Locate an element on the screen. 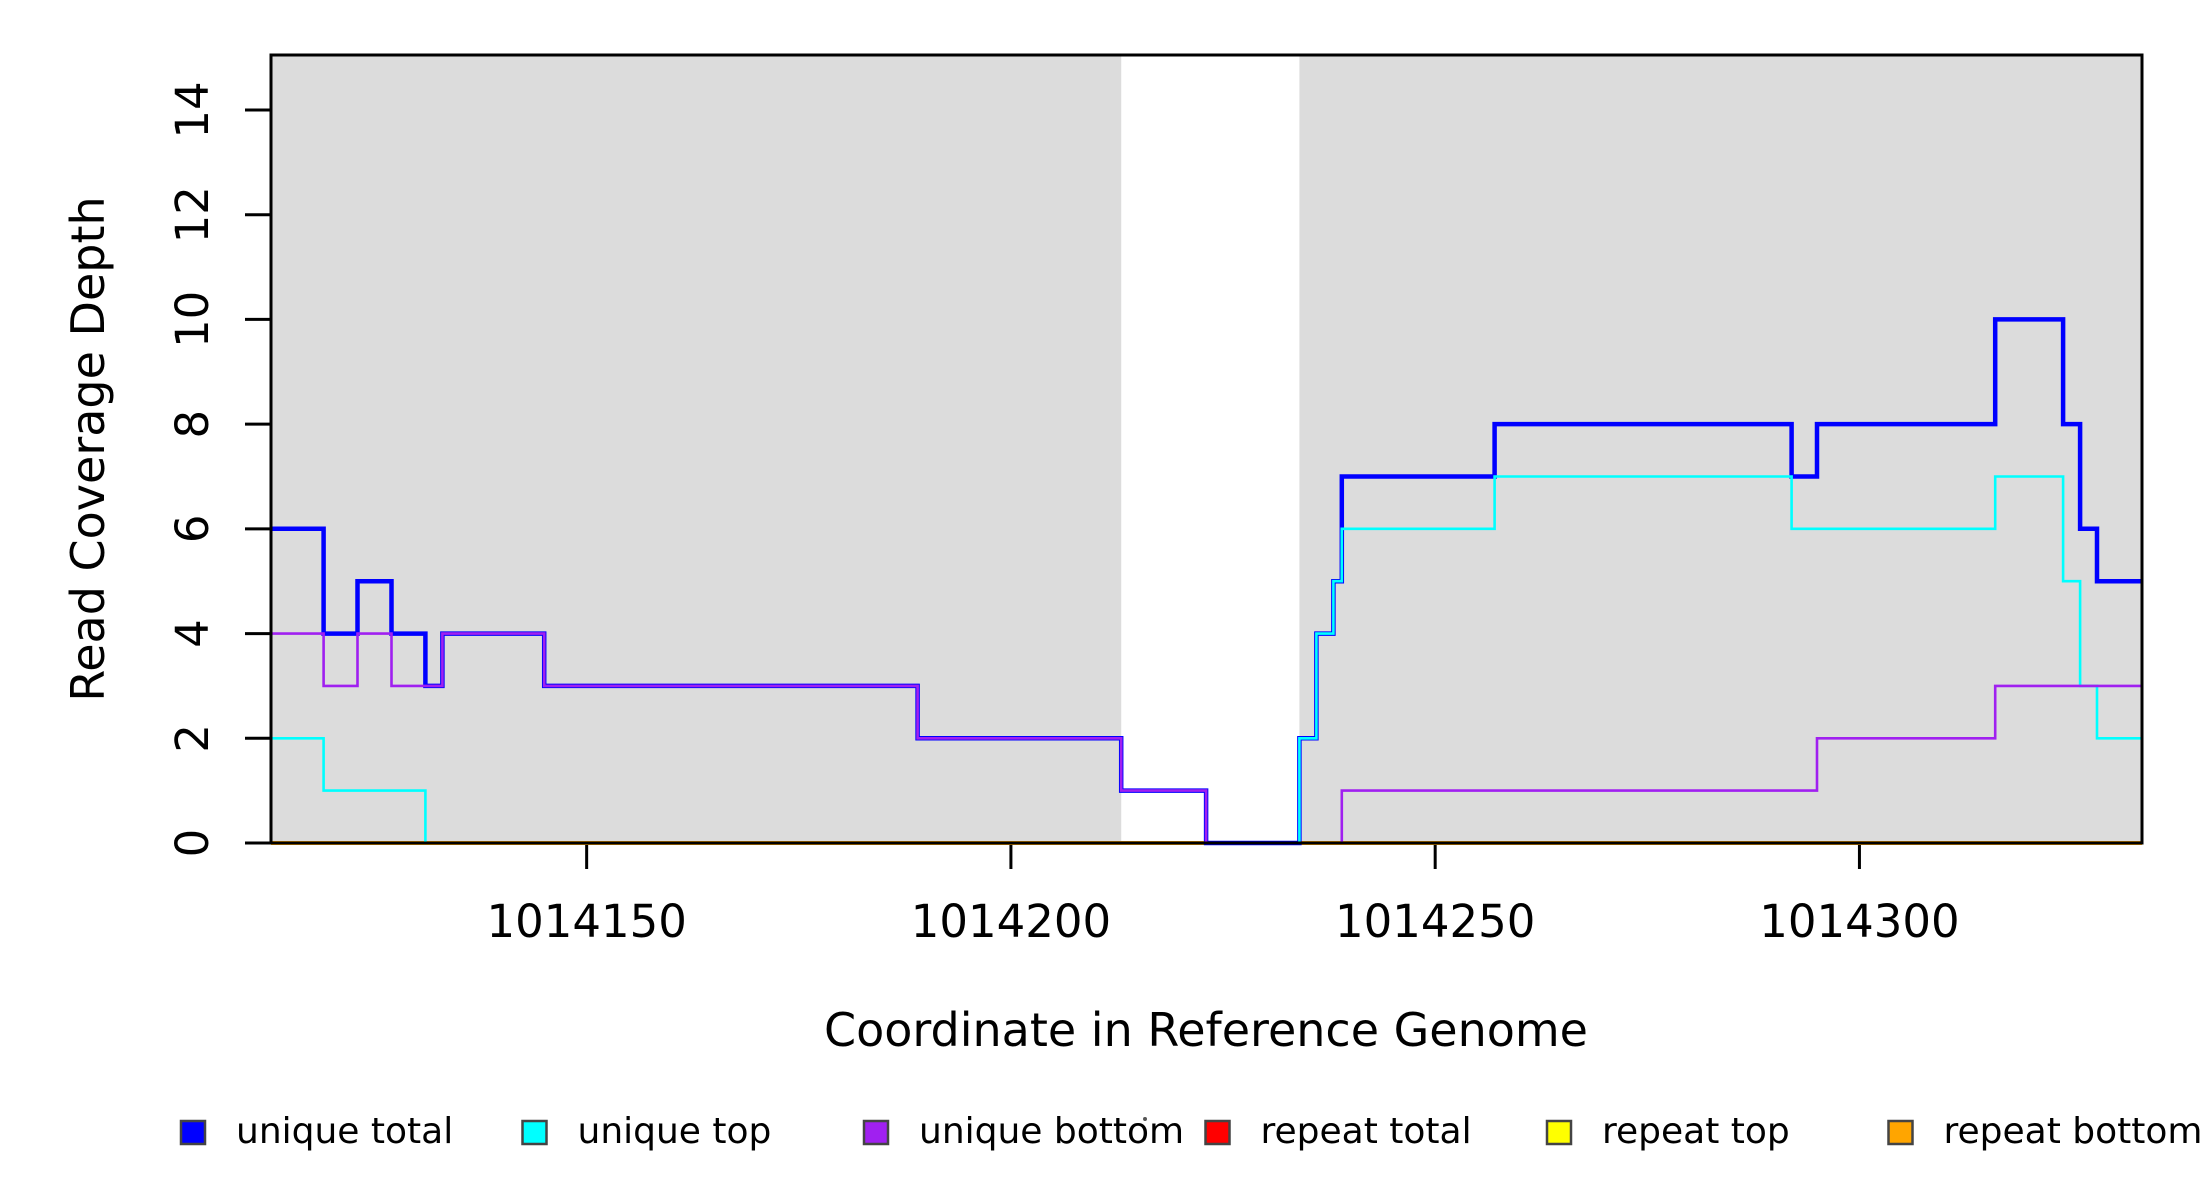 The image size is (2200, 1200). y-axis-title: Read Coverage Depth is located at coordinates (88, 448).